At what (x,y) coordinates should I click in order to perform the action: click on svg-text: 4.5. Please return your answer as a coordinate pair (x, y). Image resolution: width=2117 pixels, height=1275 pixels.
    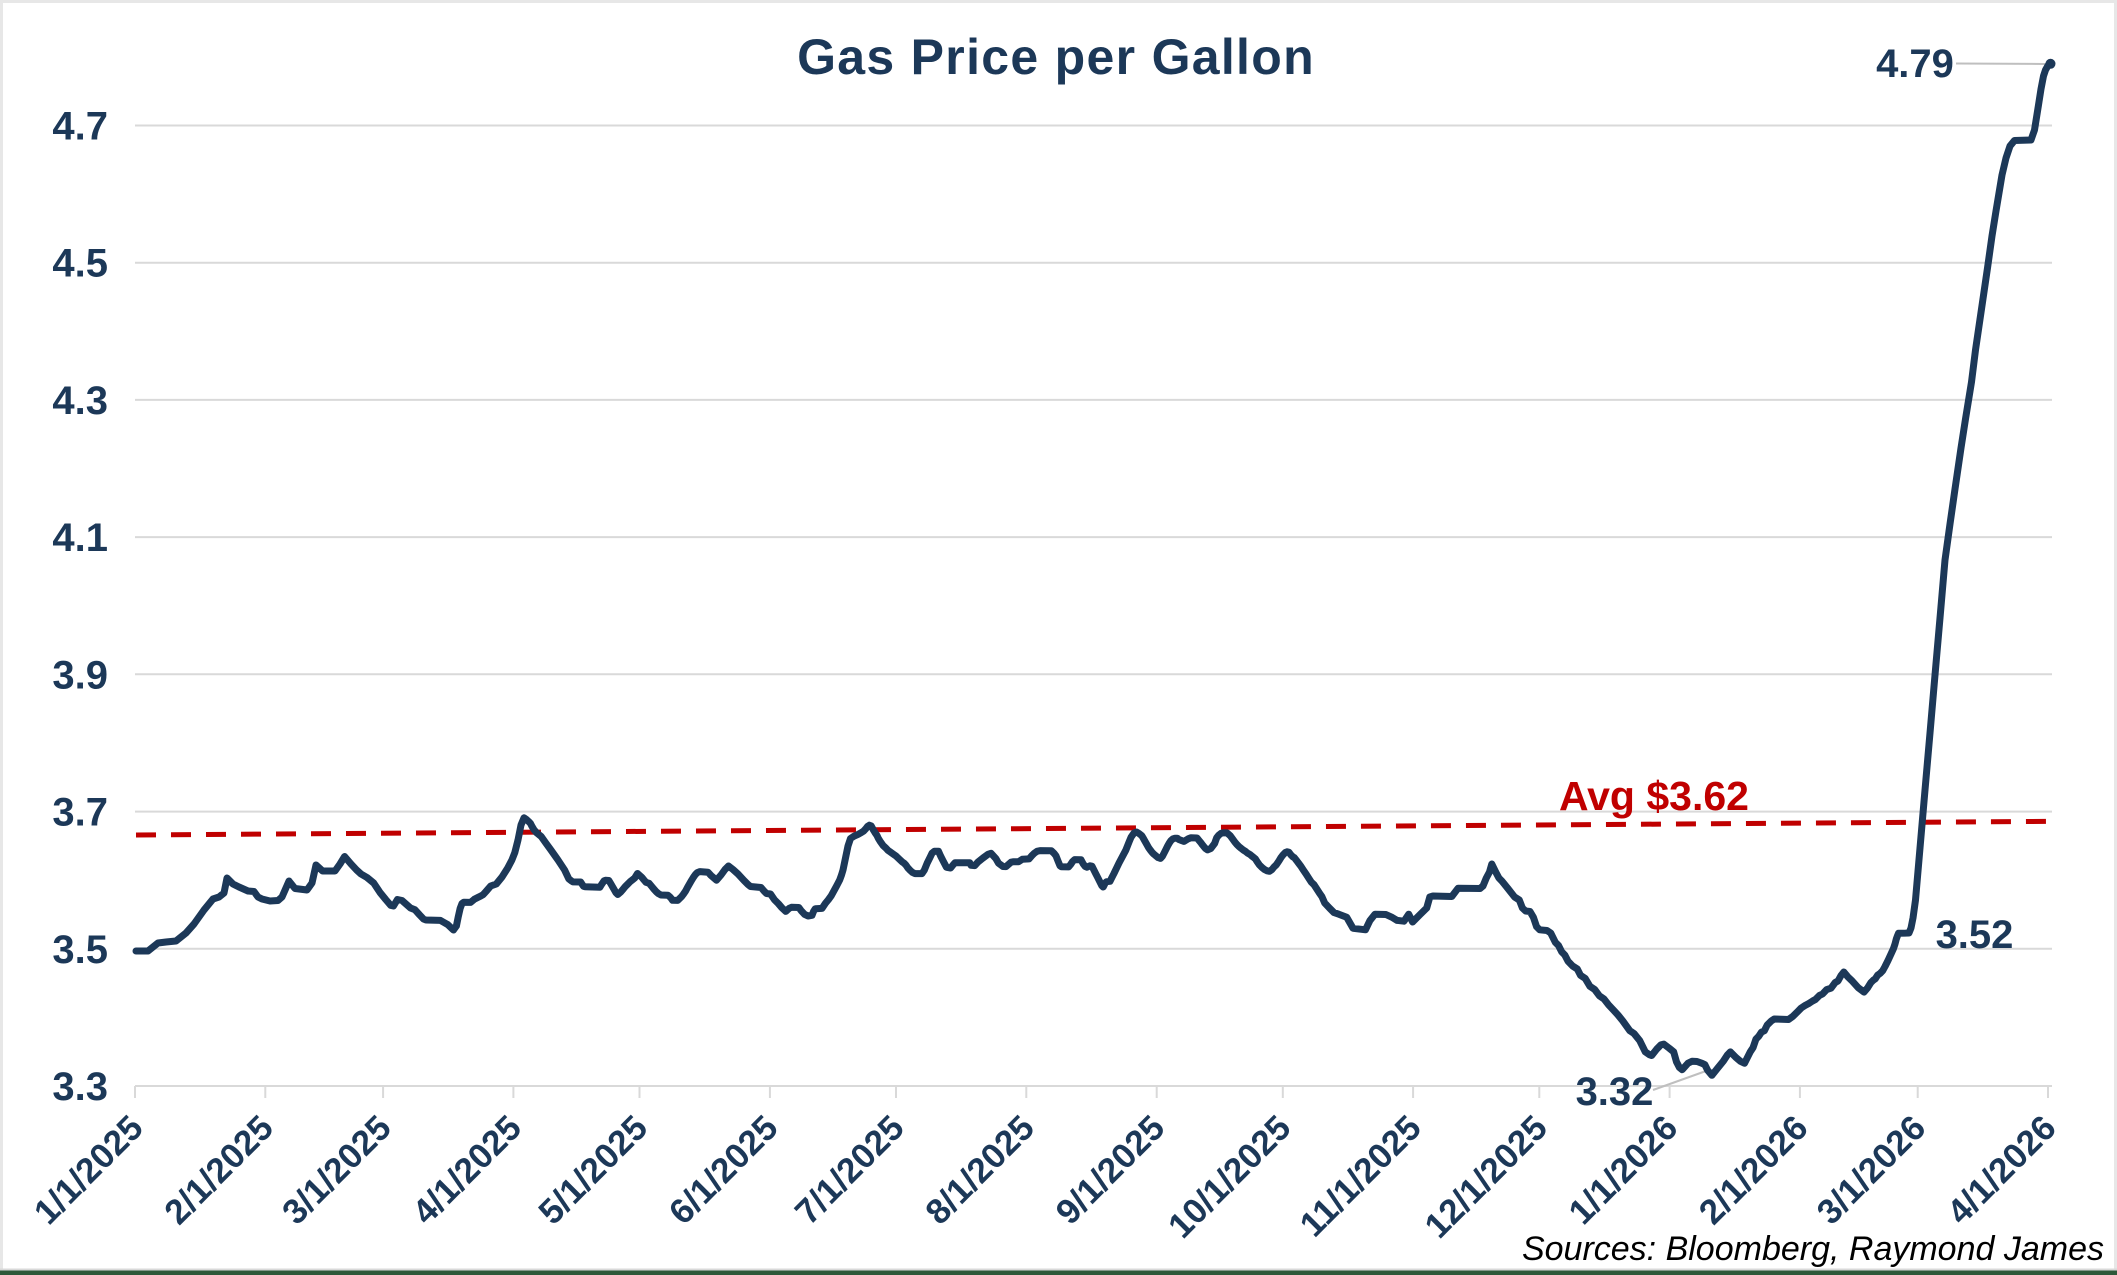
    Looking at the image, I should click on (80, 264).